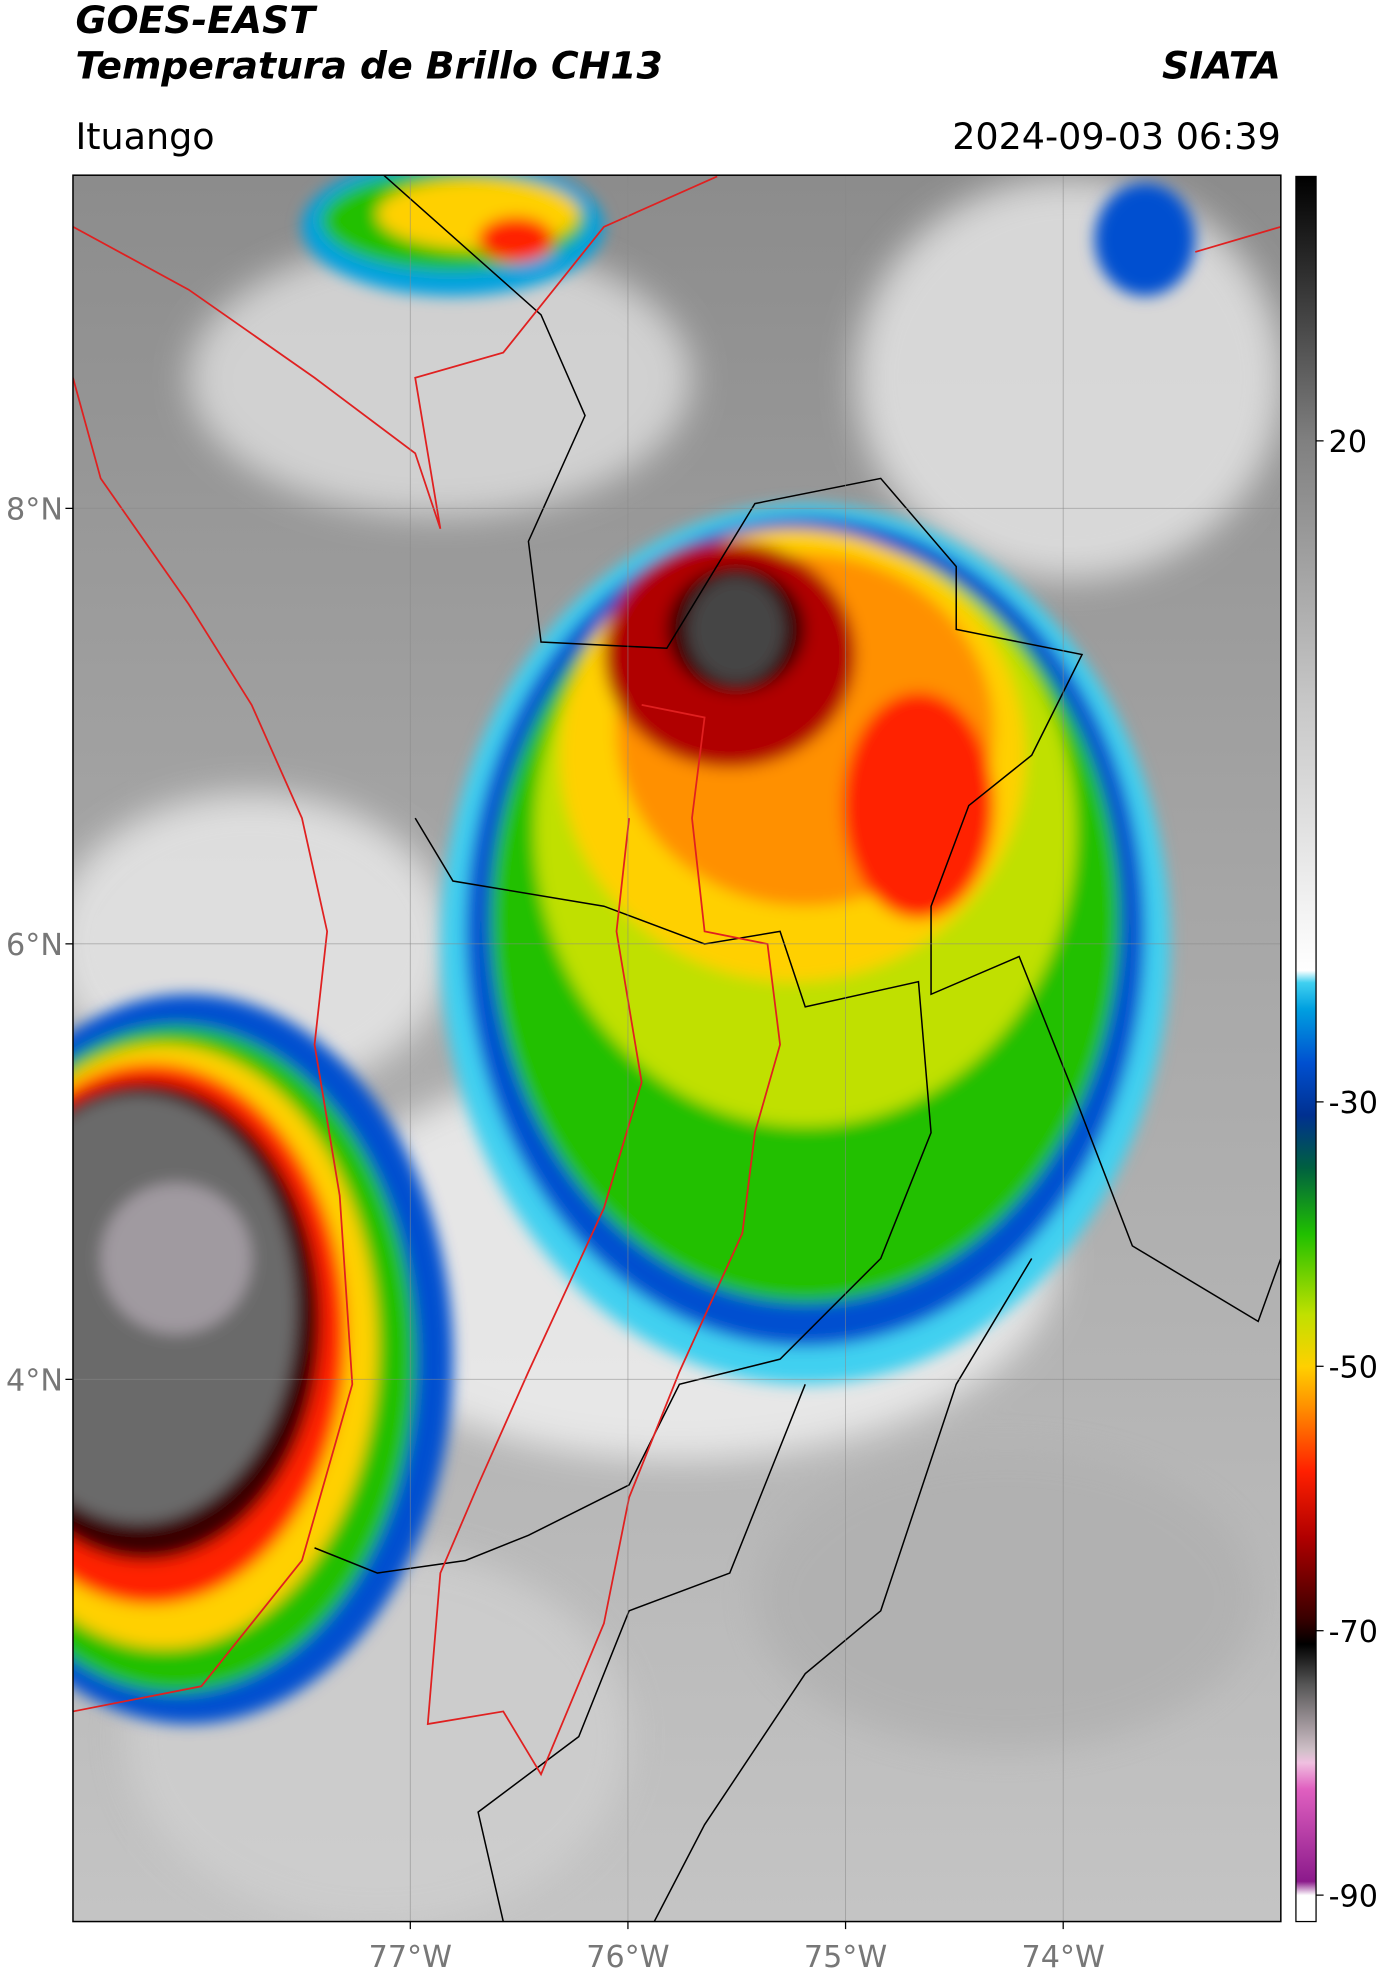  Describe the element at coordinates (34, 1381) in the screenshot. I see `lat-tick-label: 4°N` at that location.